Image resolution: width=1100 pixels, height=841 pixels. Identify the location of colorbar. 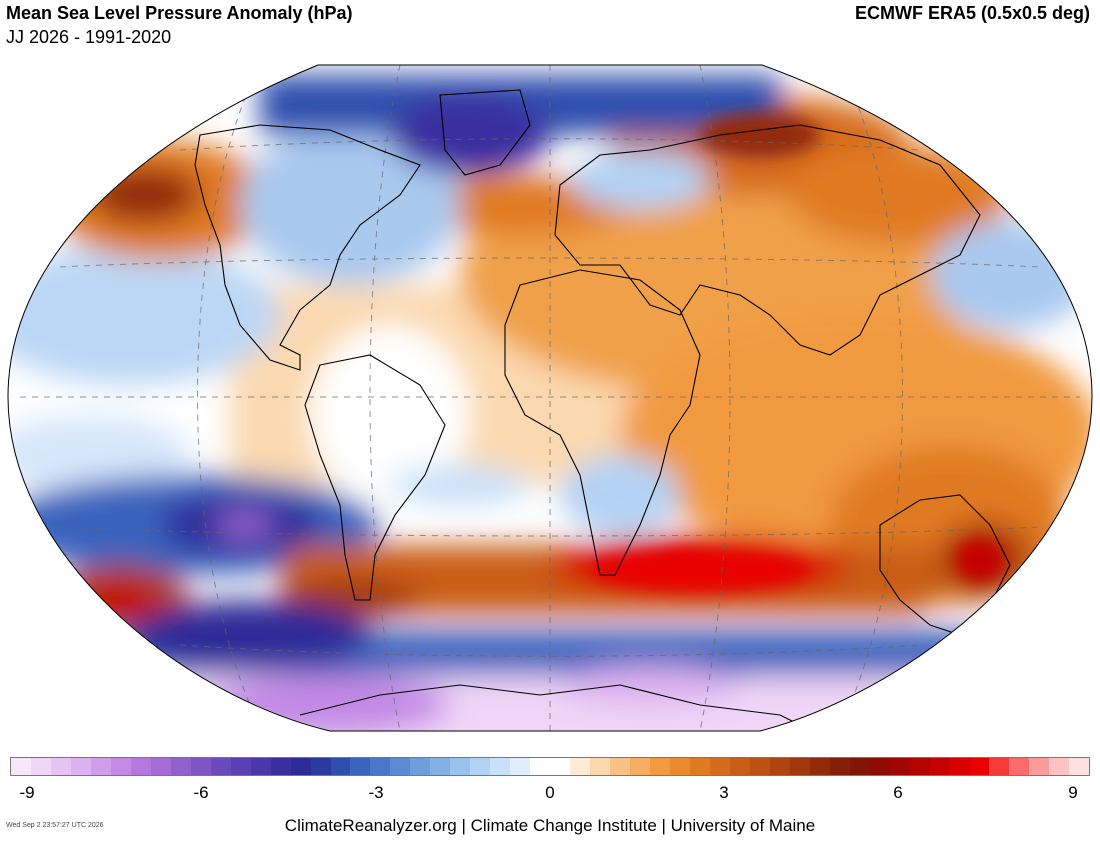
(550, 766).